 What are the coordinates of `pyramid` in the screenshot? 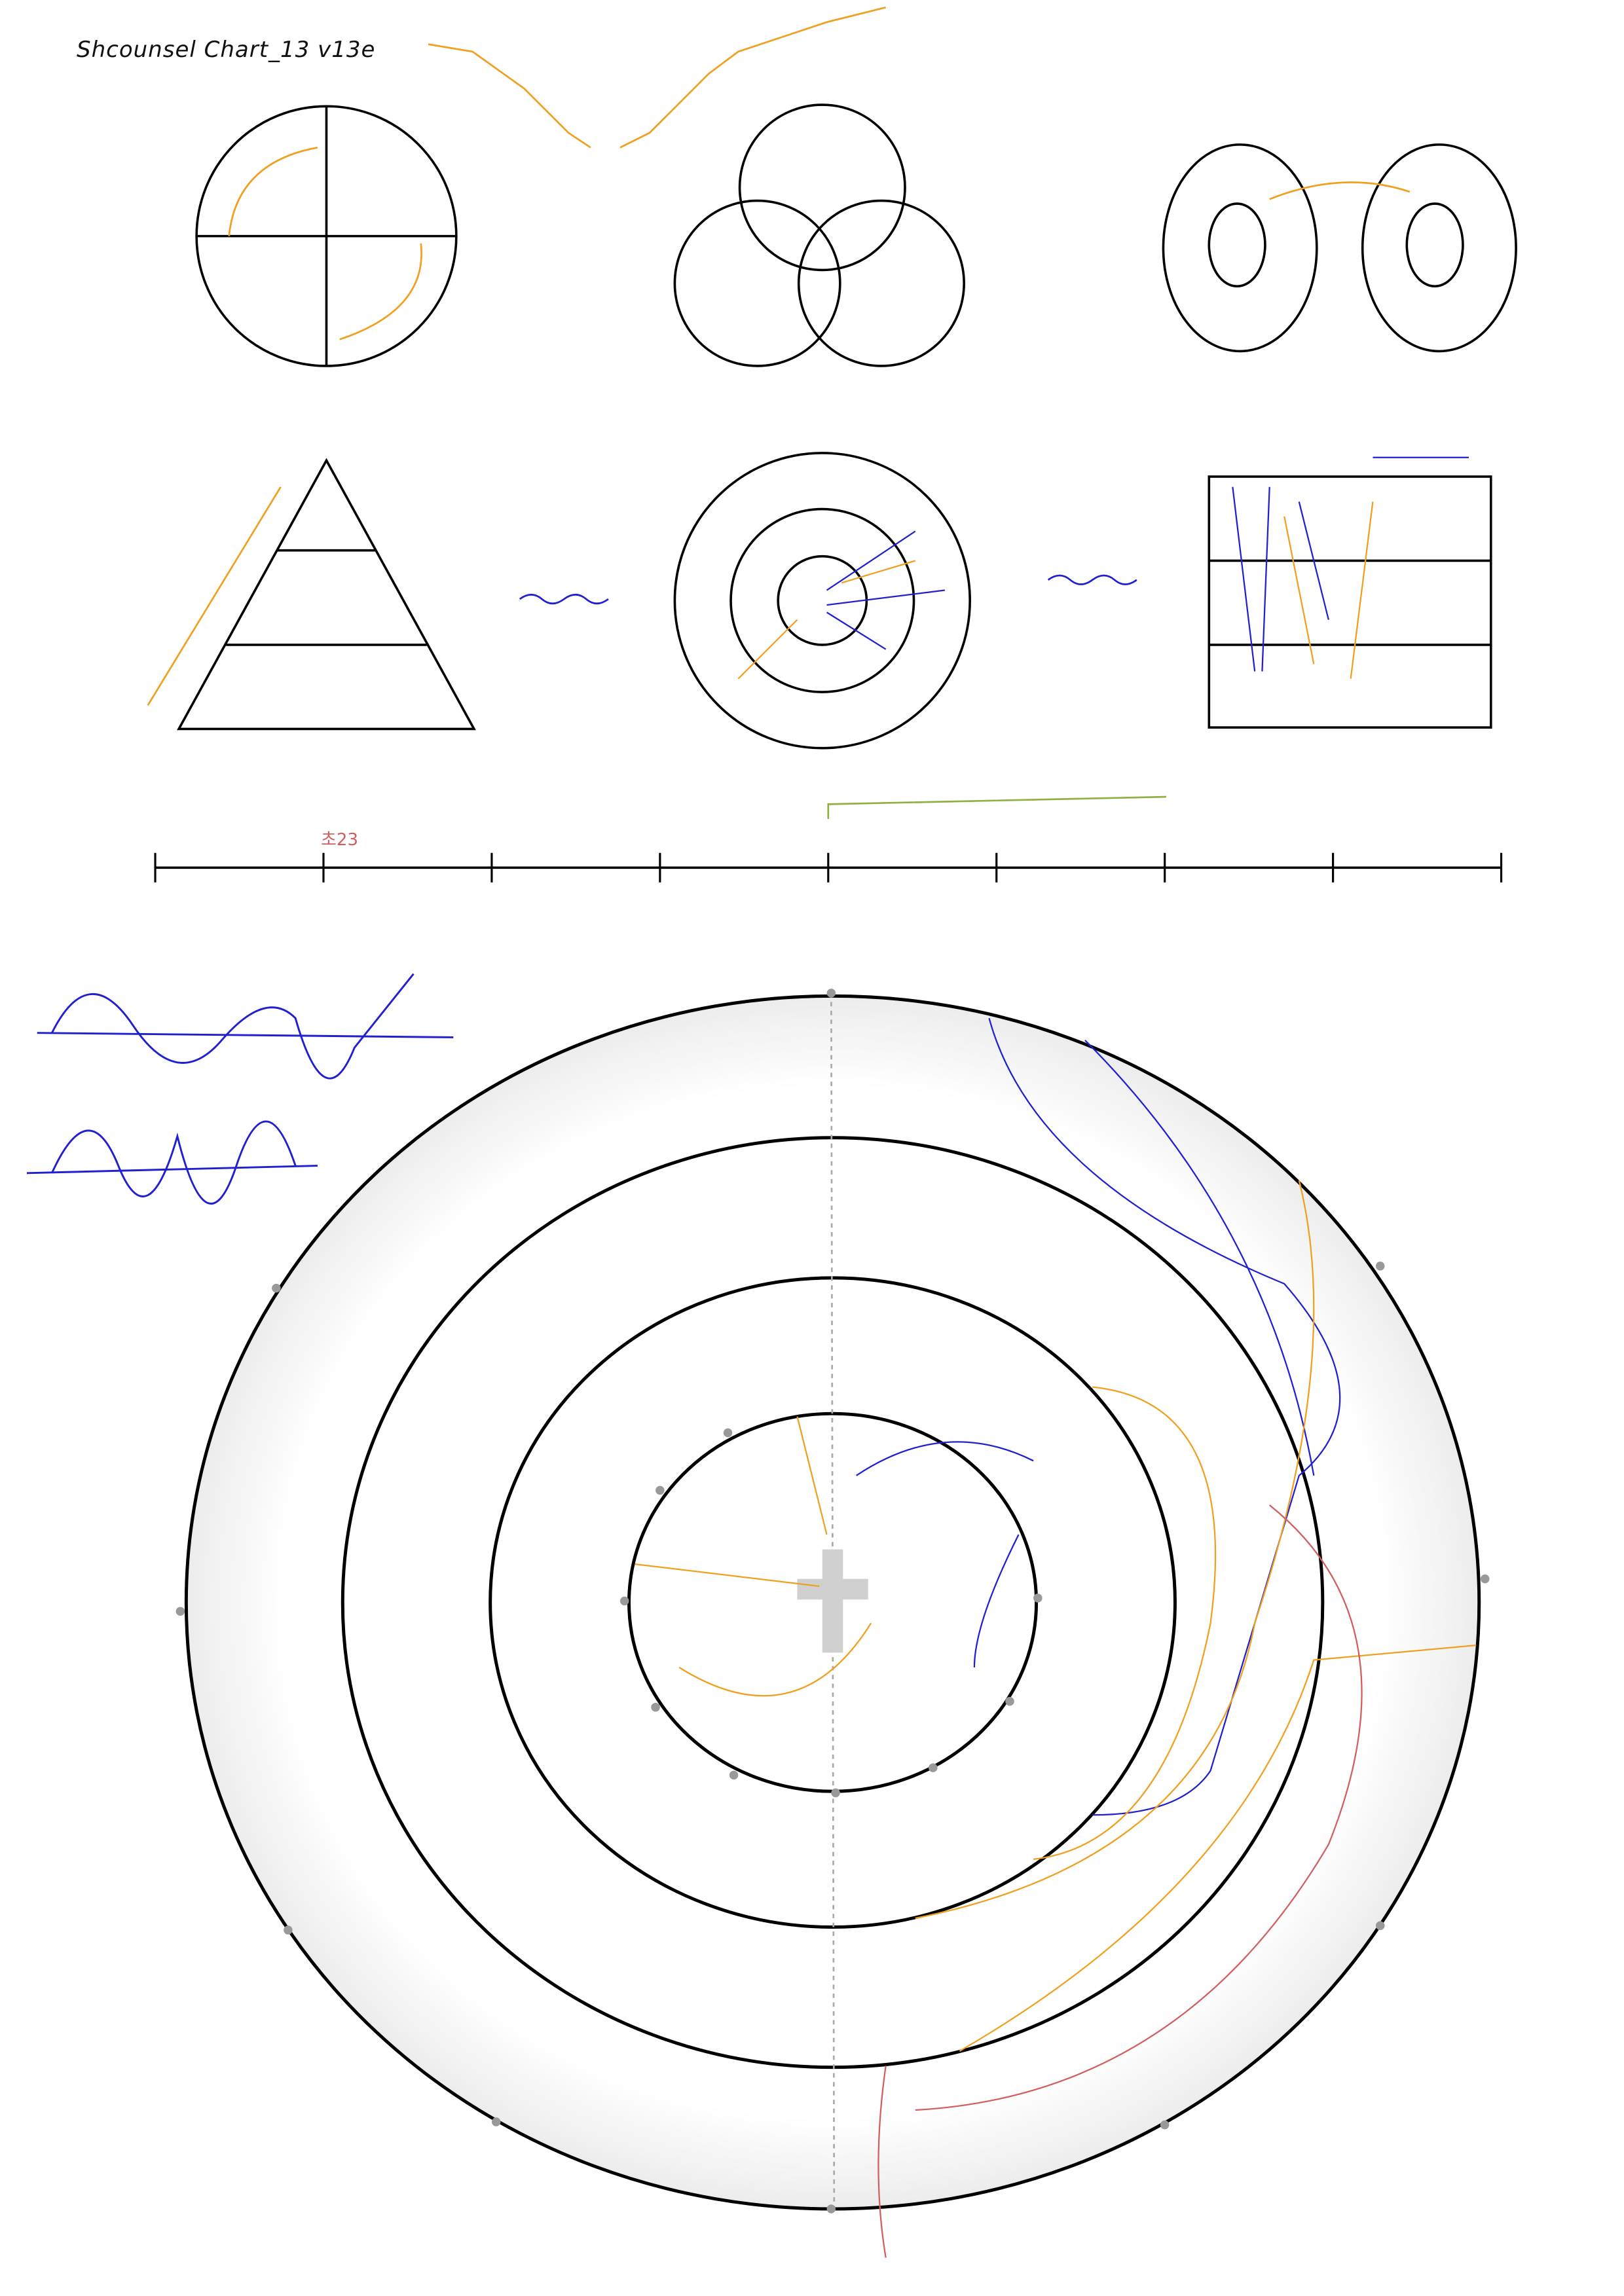 It's located at (311, 594).